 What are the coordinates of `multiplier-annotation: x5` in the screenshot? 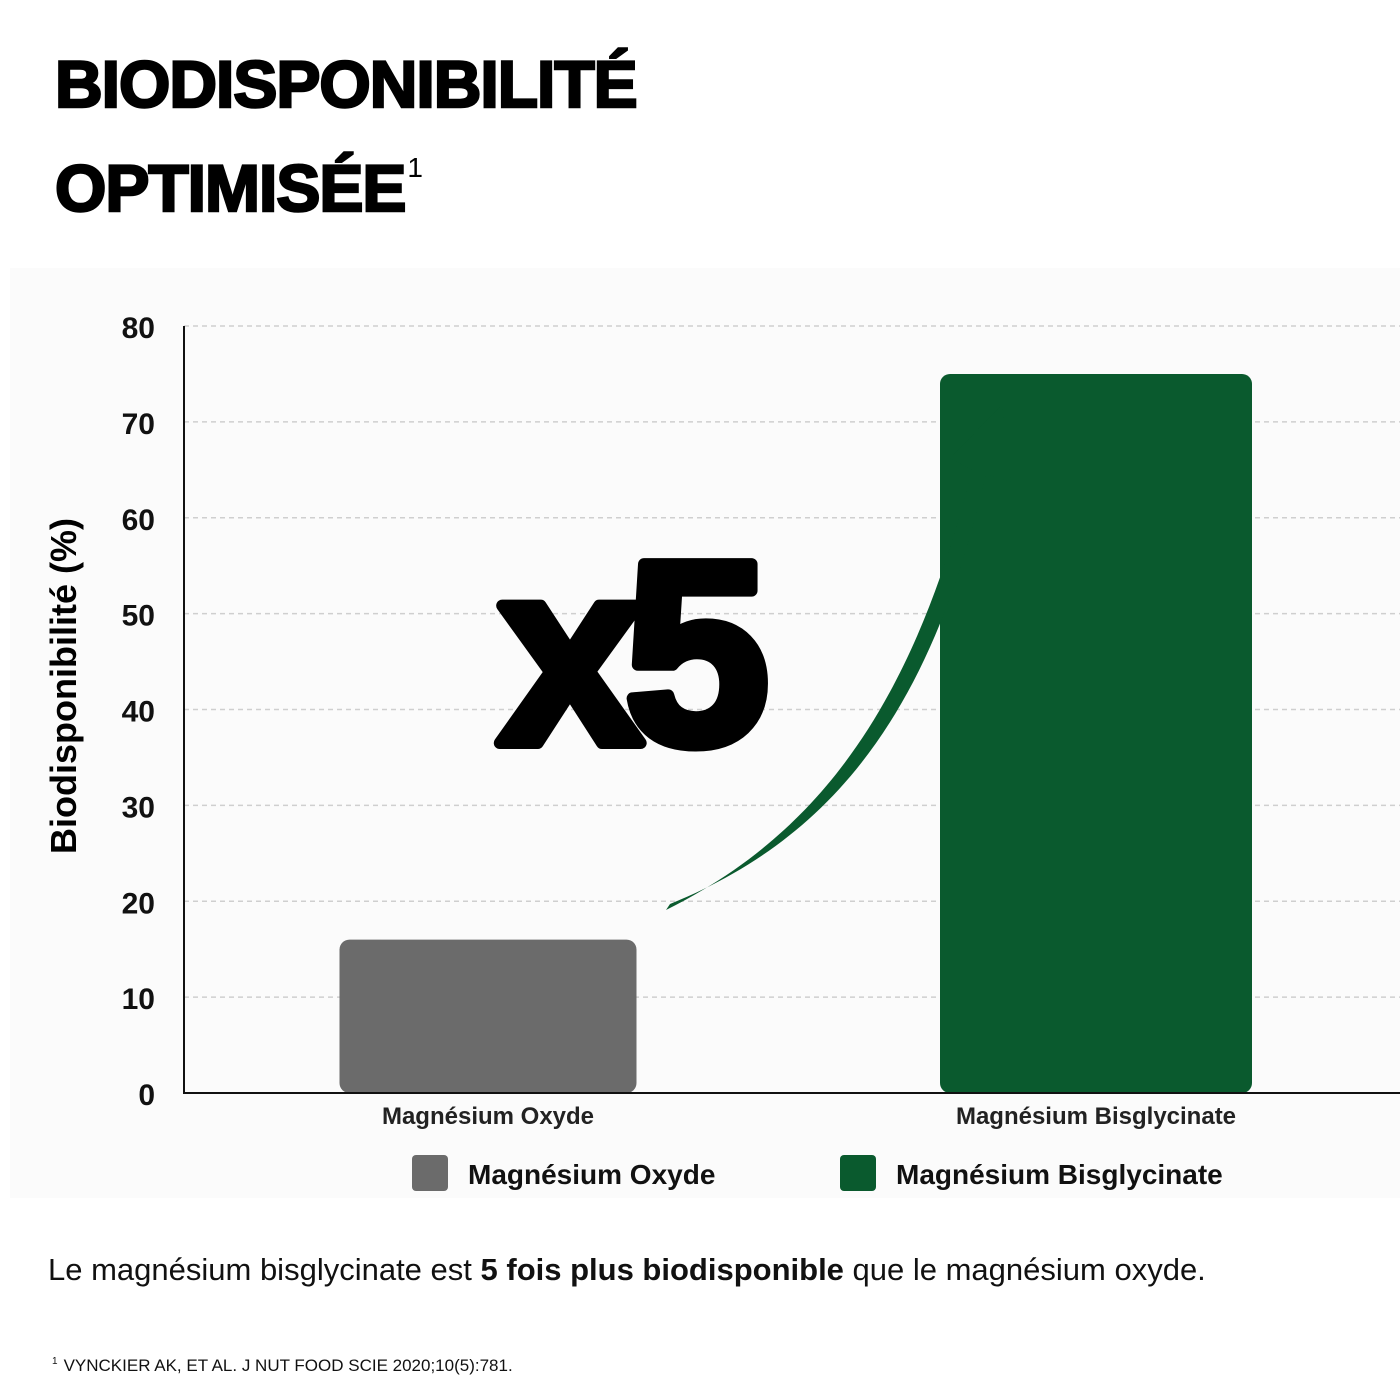 It's located at (630, 654).